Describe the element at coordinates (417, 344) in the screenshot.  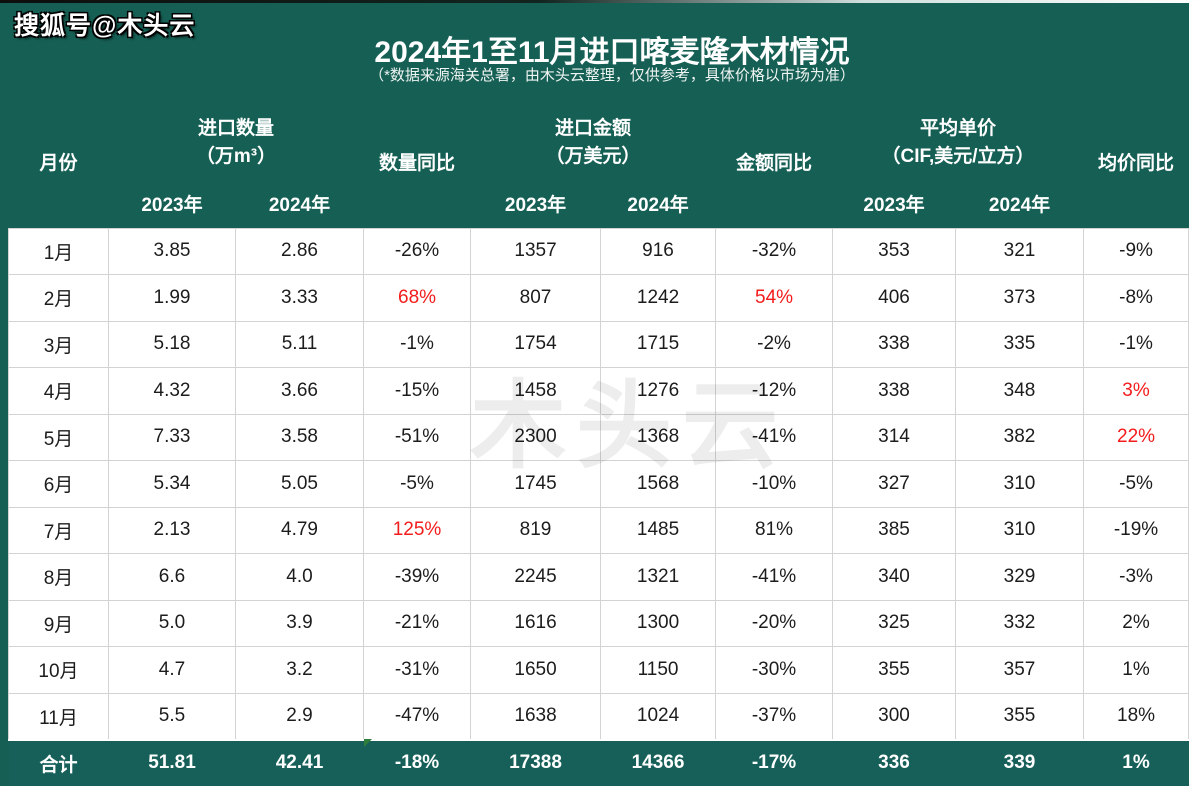
I see `cell-qty-yoy: -1%` at that location.